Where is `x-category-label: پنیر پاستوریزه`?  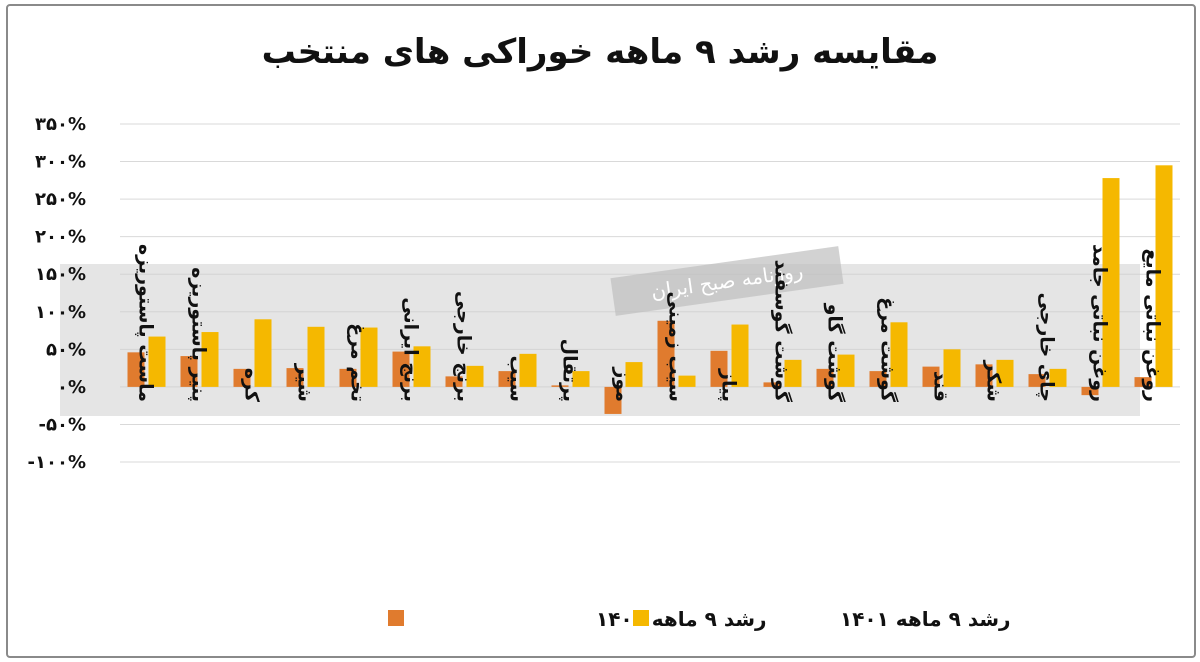 x-category-label: پنیر پاستوریزه is located at coordinates (199, 334).